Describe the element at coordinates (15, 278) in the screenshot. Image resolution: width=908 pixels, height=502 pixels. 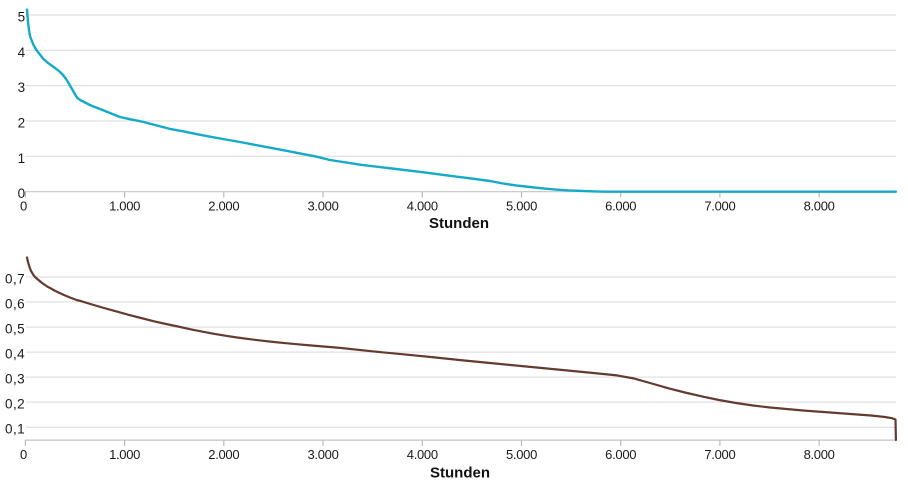
I see `svg-text: 0,7` at that location.